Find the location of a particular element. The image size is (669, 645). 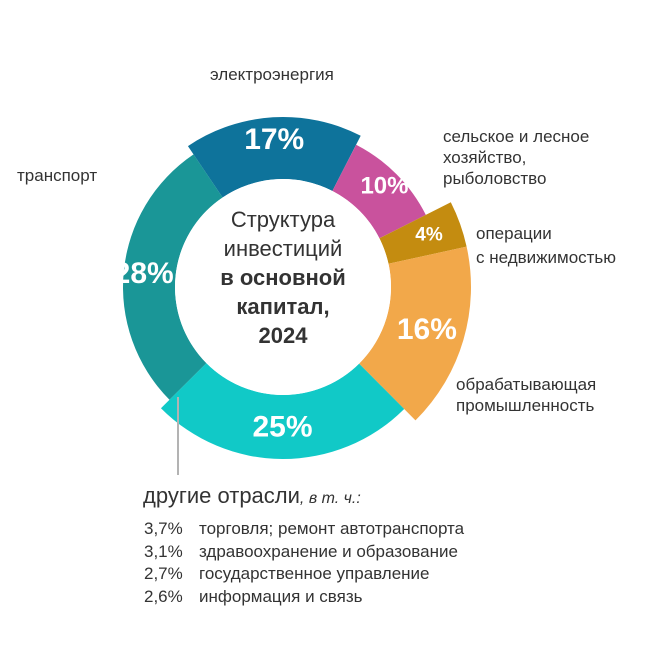

title-line-1: Структура is located at coordinates (283, 219).